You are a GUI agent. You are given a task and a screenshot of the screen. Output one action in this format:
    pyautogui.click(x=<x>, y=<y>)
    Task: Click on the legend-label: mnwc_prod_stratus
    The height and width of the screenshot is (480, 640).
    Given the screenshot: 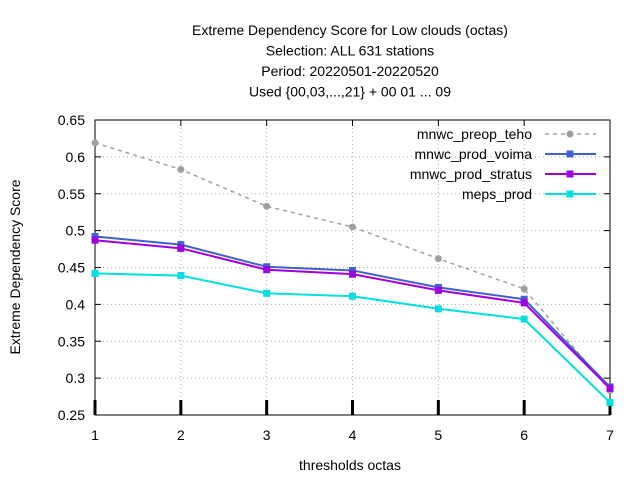 What is the action you would take?
    pyautogui.click(x=471, y=174)
    